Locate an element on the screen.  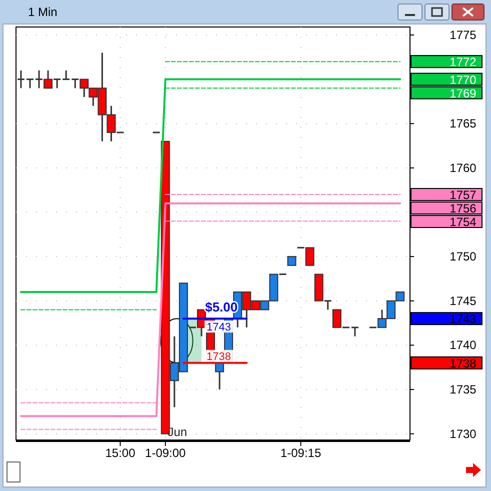
x-tick-label: 15:00 is located at coordinates (120, 453).